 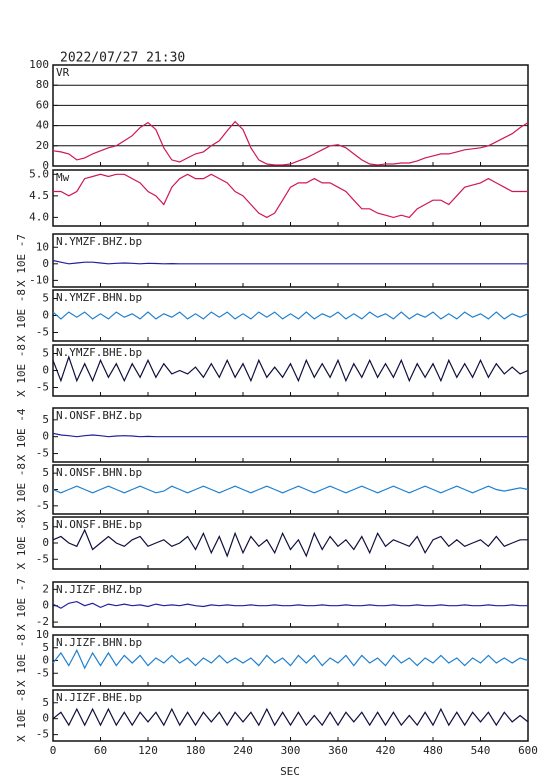 What do you see at coordinates (386, 750) in the screenshot?
I see `x-tick-label: 420` at bounding box center [386, 750].